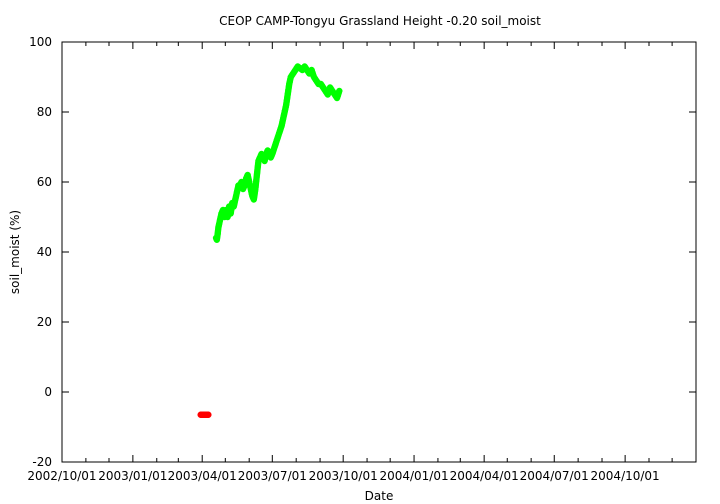  I want to click on x-tick-label: 2004/01/01, so click(413, 476).